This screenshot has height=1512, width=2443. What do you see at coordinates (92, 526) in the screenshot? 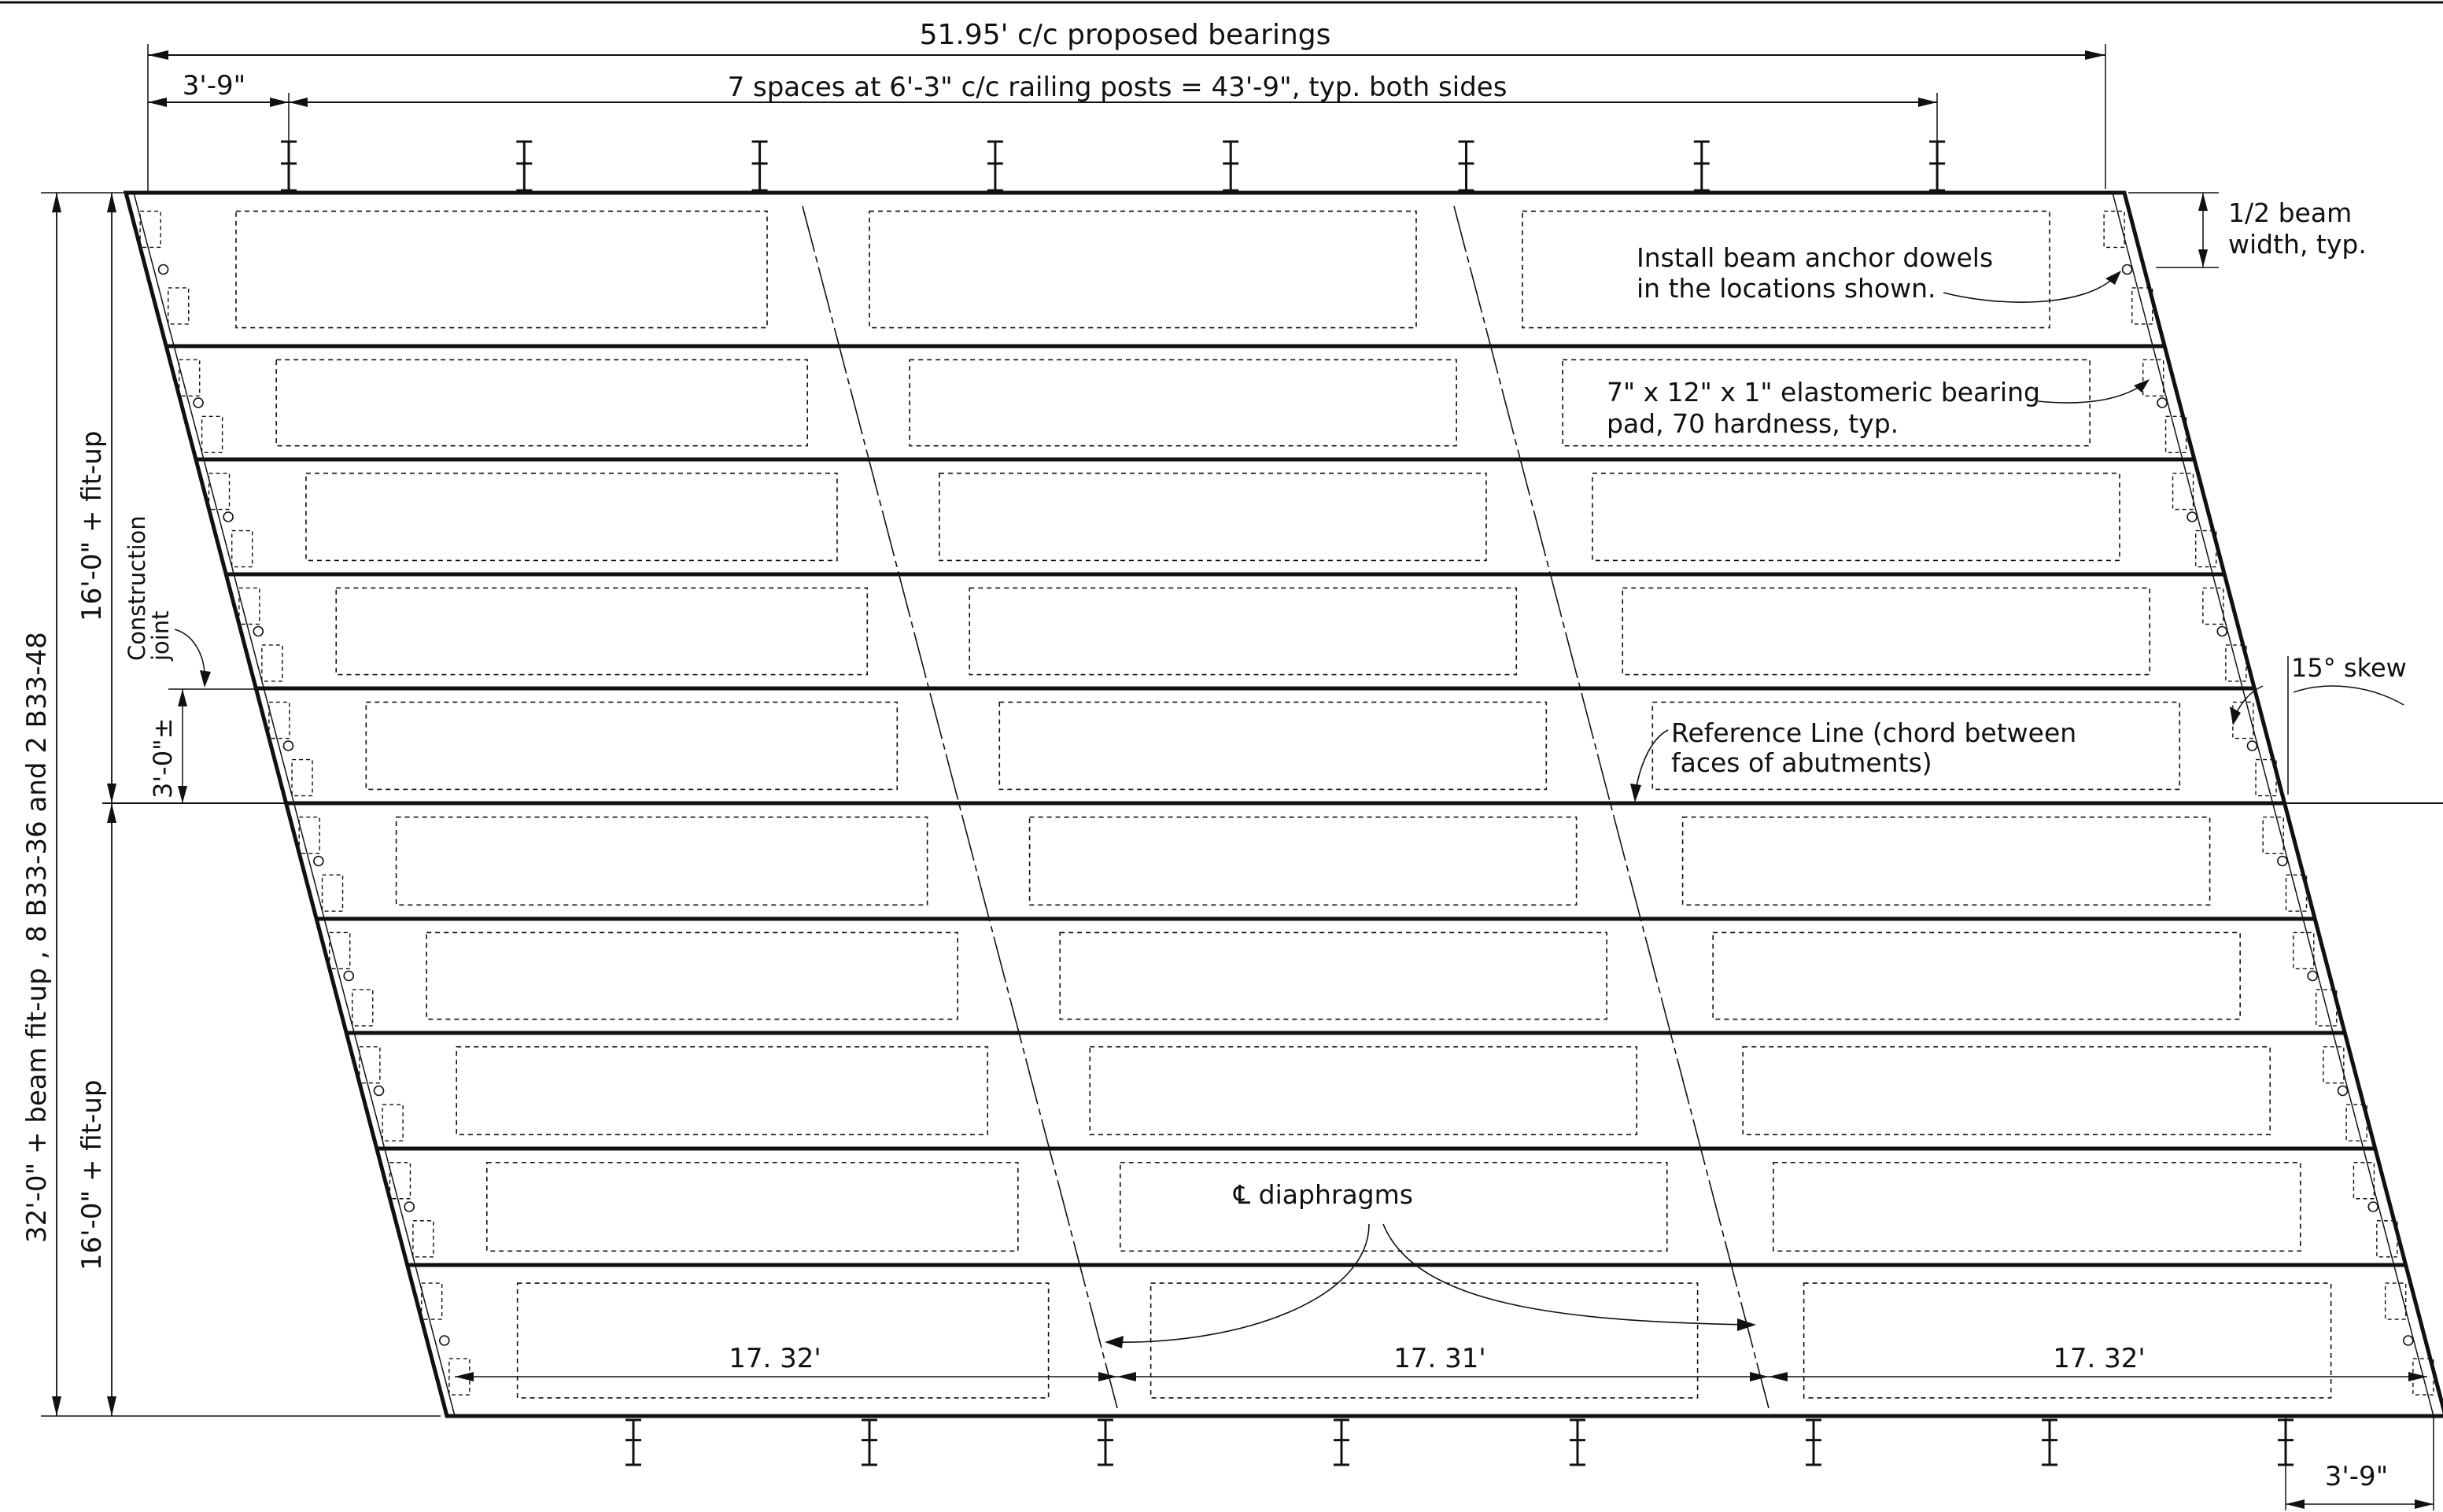
I see `upper-half-label: 16'-0" + fit-up` at bounding box center [92, 526].